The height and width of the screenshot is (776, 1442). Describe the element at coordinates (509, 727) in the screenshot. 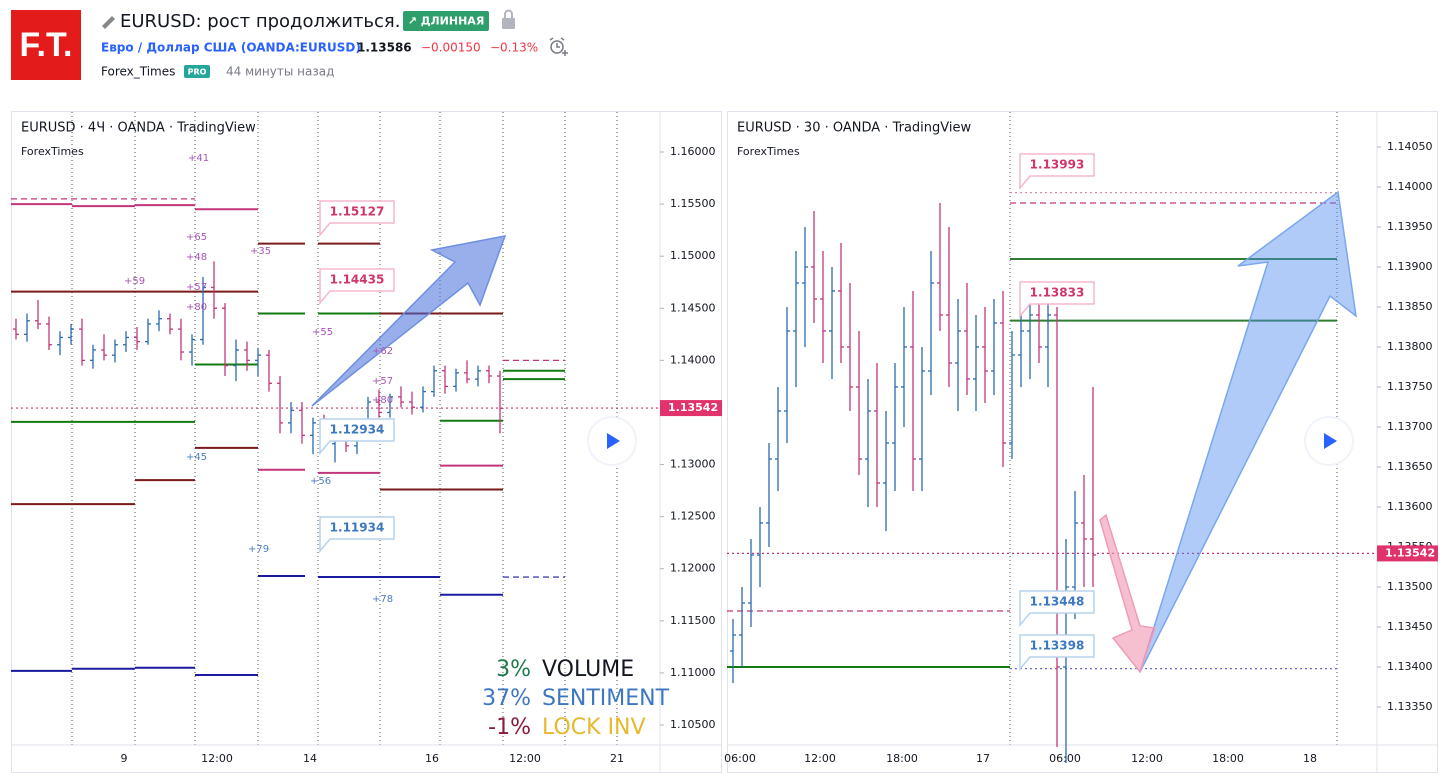

I see `stat-value: -1%` at that location.